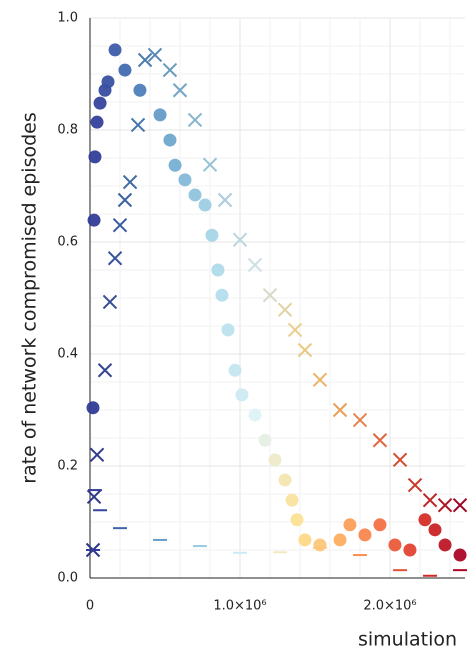 The height and width of the screenshot is (657, 467). What do you see at coordinates (30, 298) in the screenshot?
I see `y-axis-label: rate of network compromised episodes` at bounding box center [30, 298].